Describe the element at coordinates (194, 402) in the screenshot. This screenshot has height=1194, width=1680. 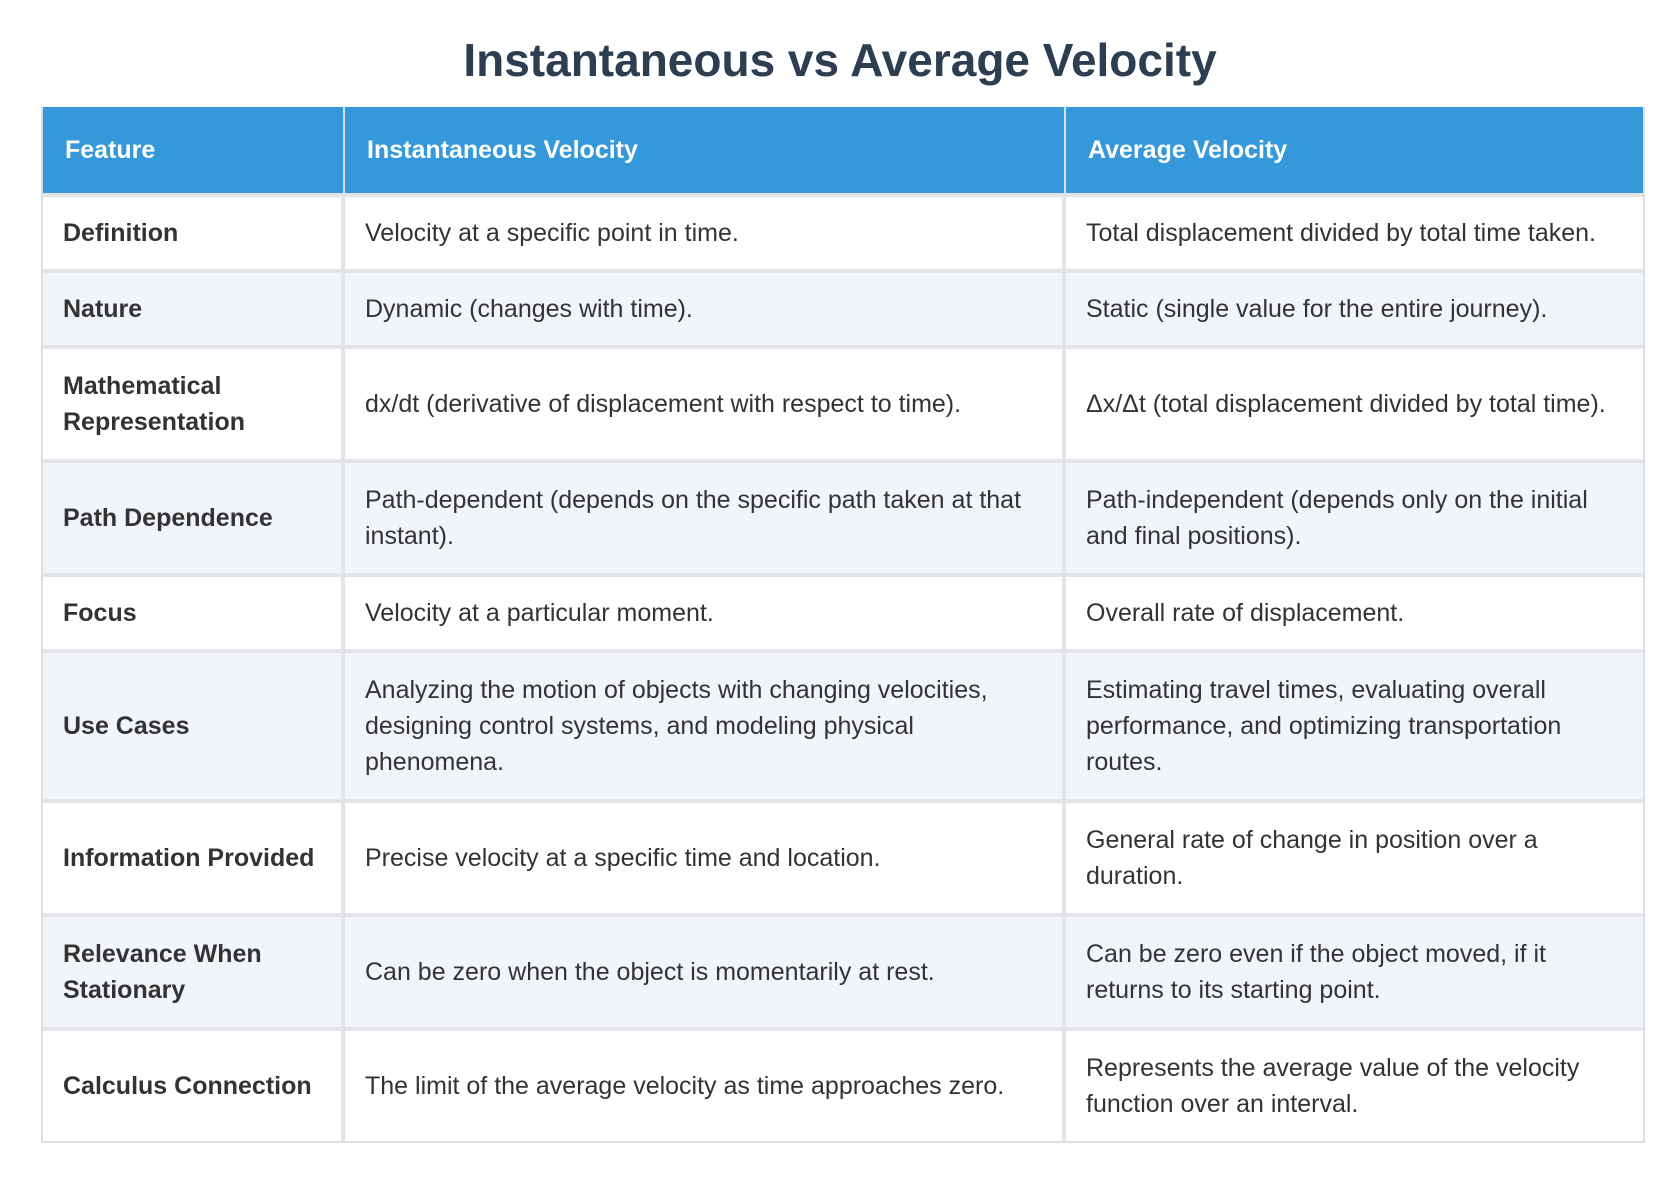
I see `feature-cell: Mathematical Representation` at that location.